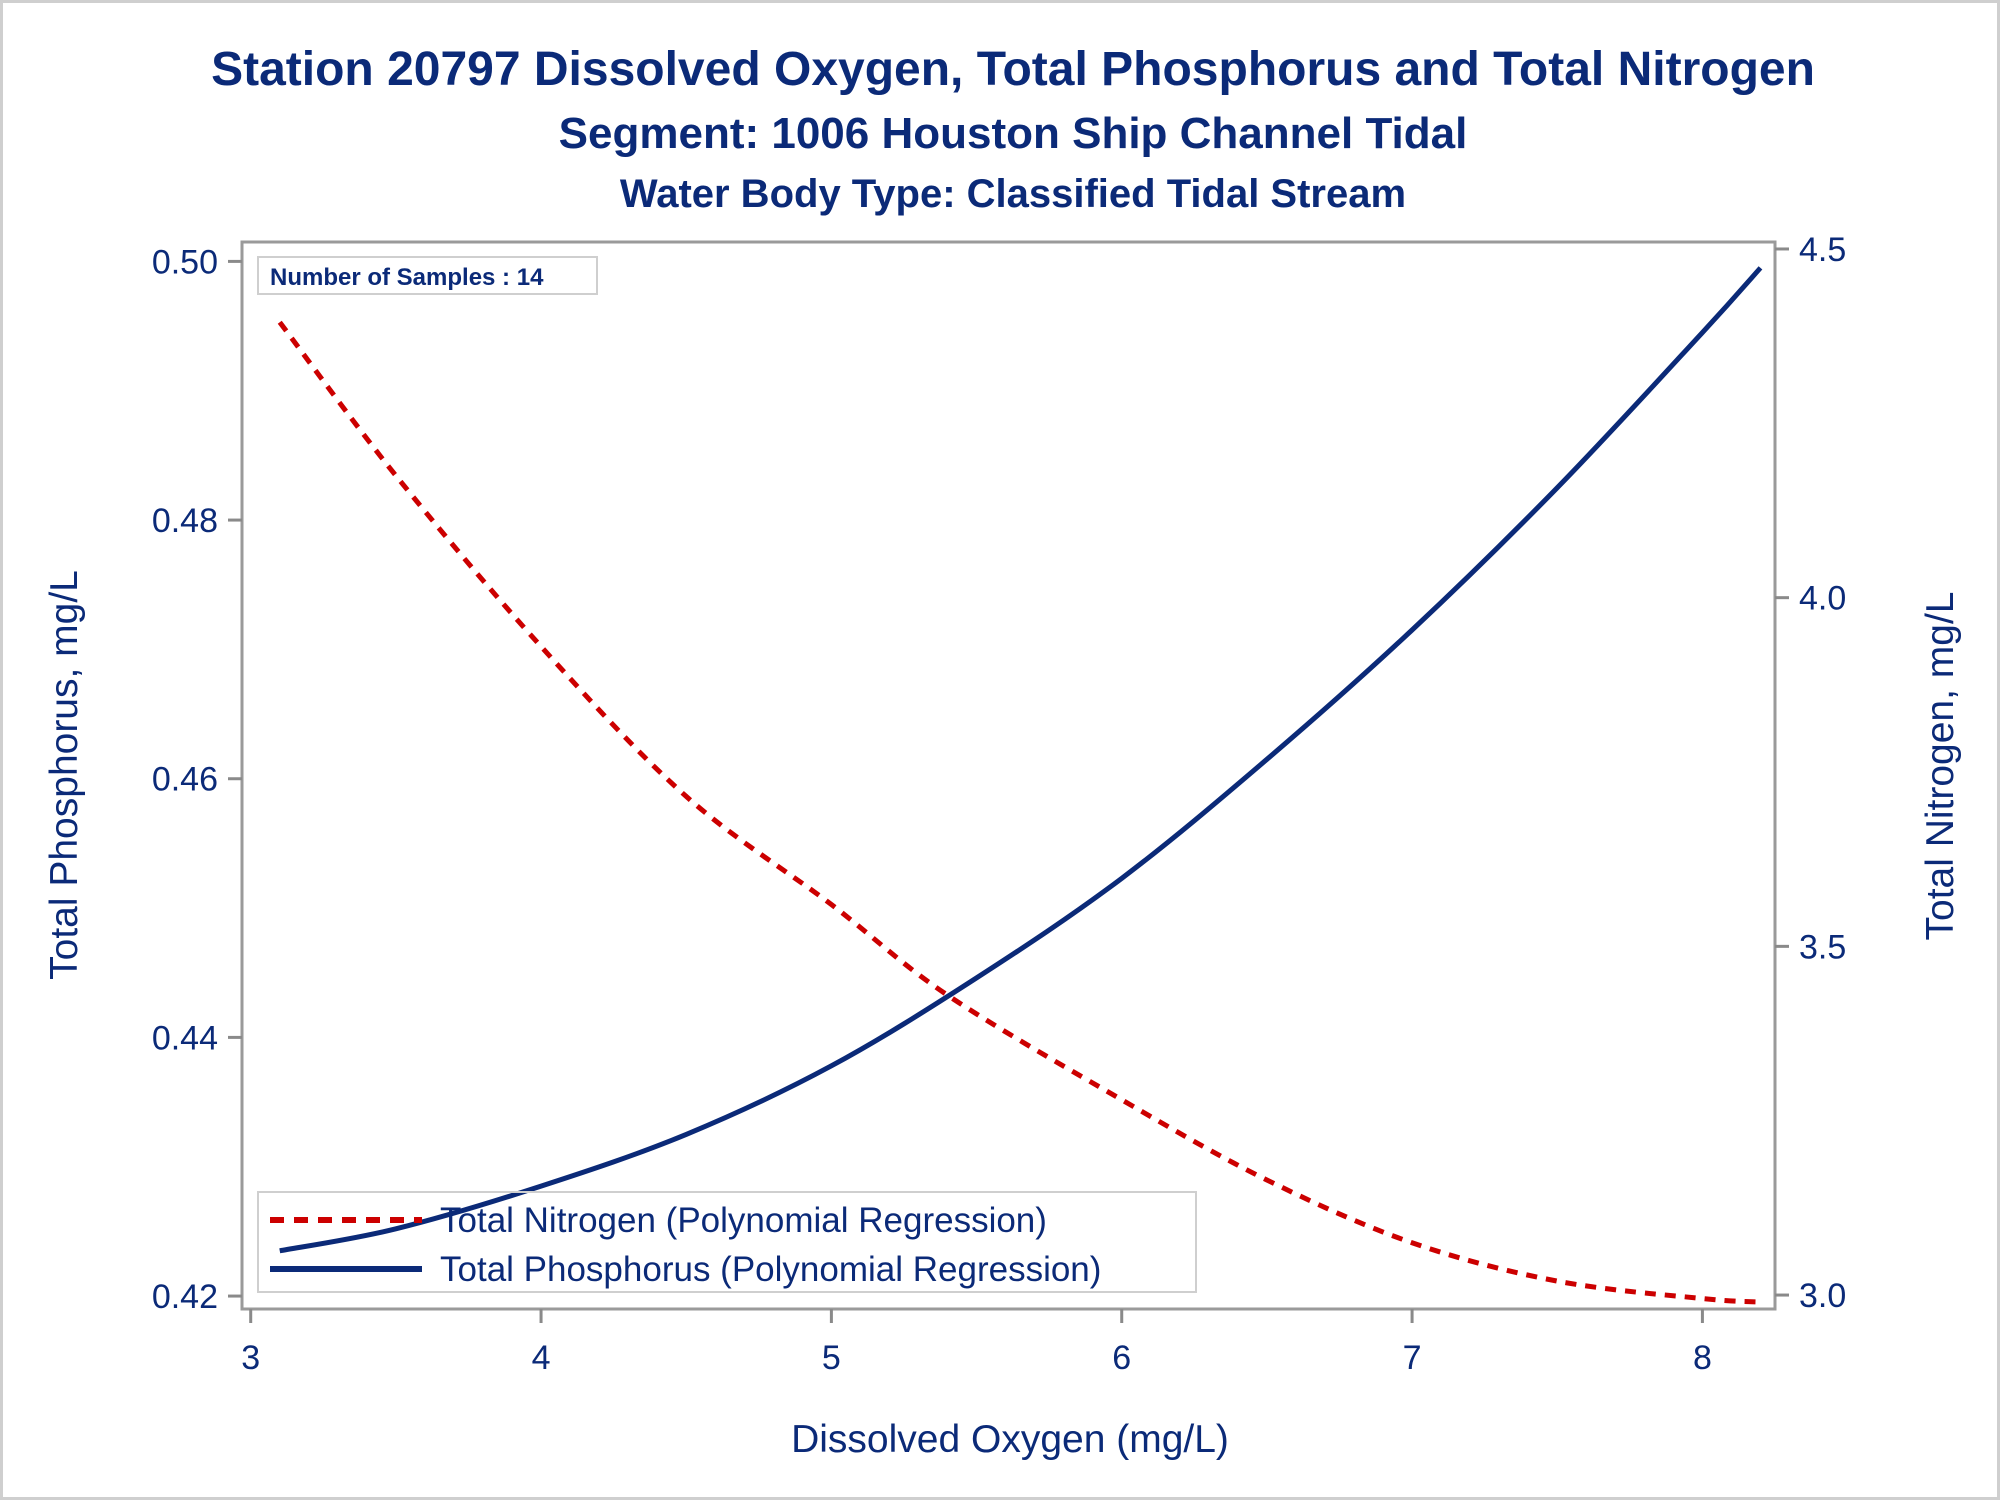  I want to click on y-left-tick-label: 0.46, so click(185, 780).